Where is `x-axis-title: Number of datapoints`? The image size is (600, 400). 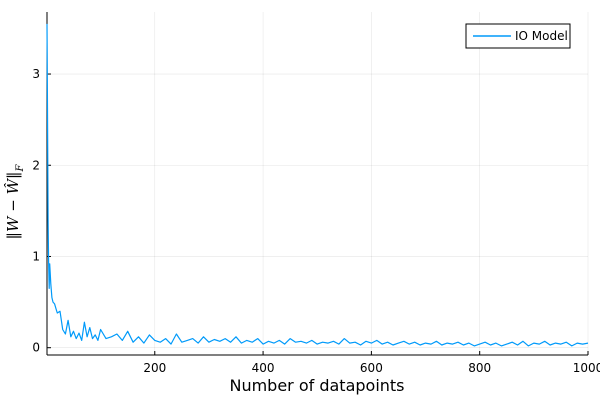
x-axis-title: Number of datapoints is located at coordinates (316, 385).